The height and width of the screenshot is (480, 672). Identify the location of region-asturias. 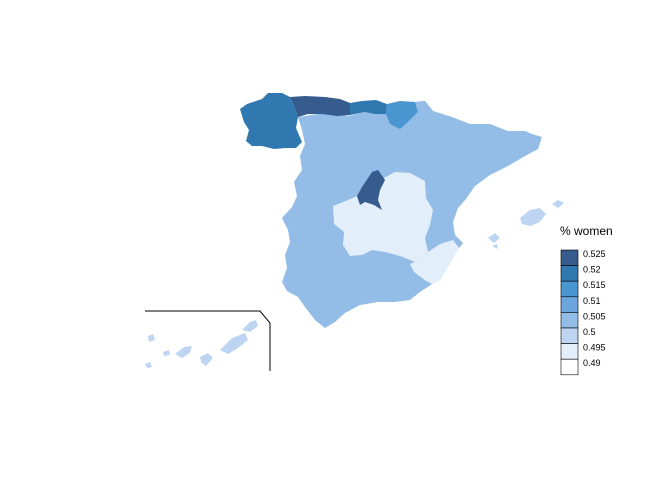
(320, 106).